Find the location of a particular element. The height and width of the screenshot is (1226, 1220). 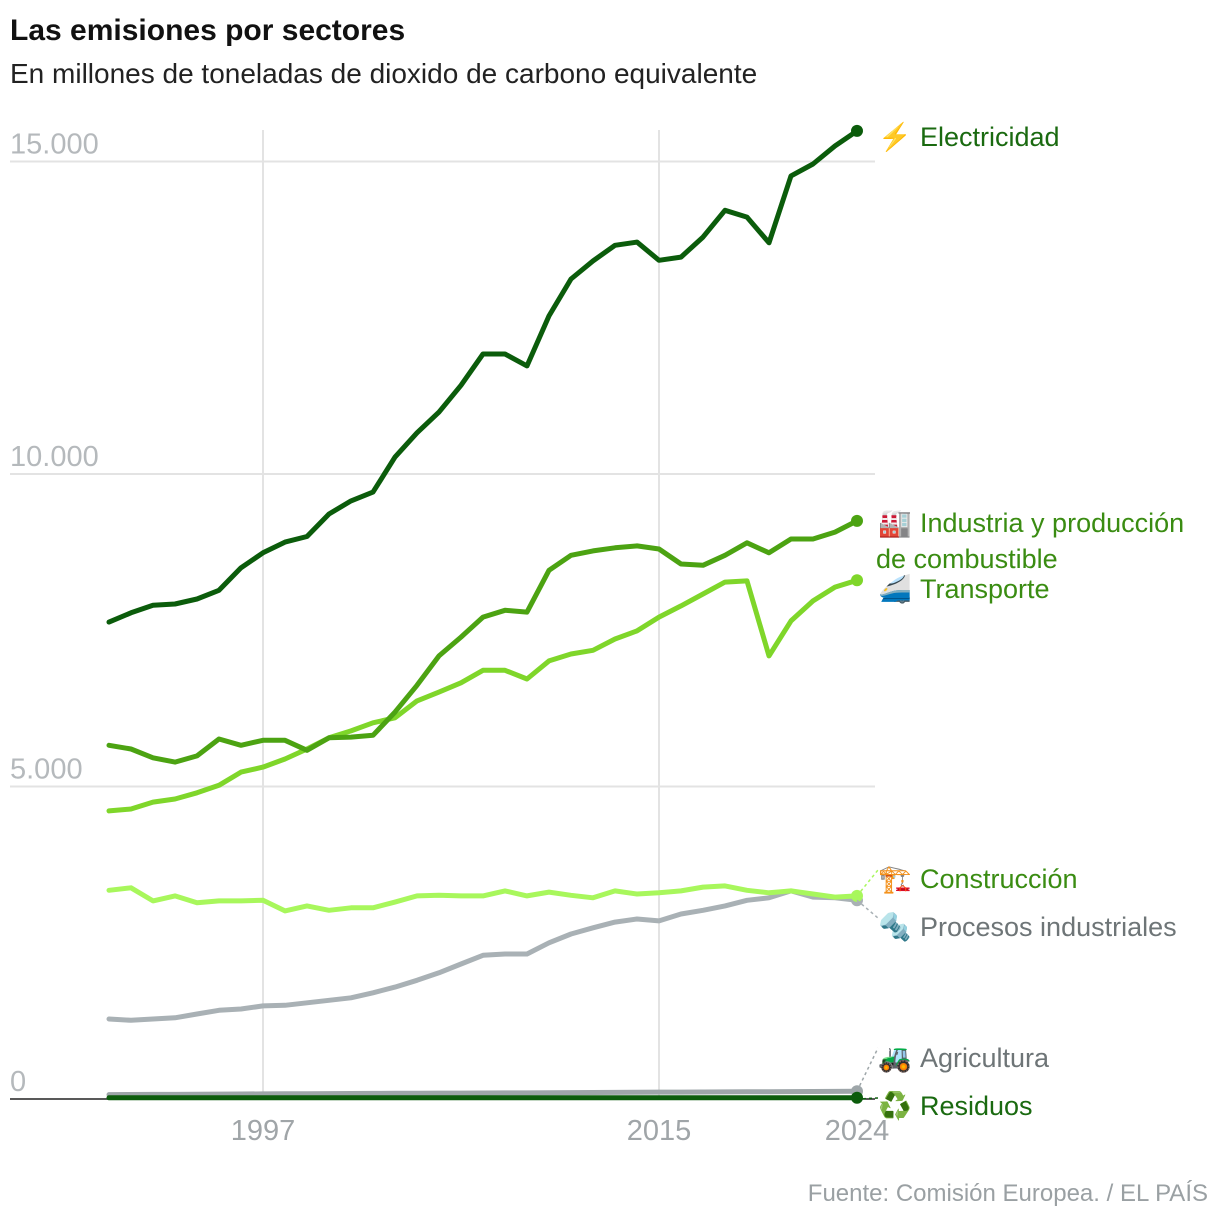

chart-title: Las emisiones por sectores is located at coordinates (208, 30).